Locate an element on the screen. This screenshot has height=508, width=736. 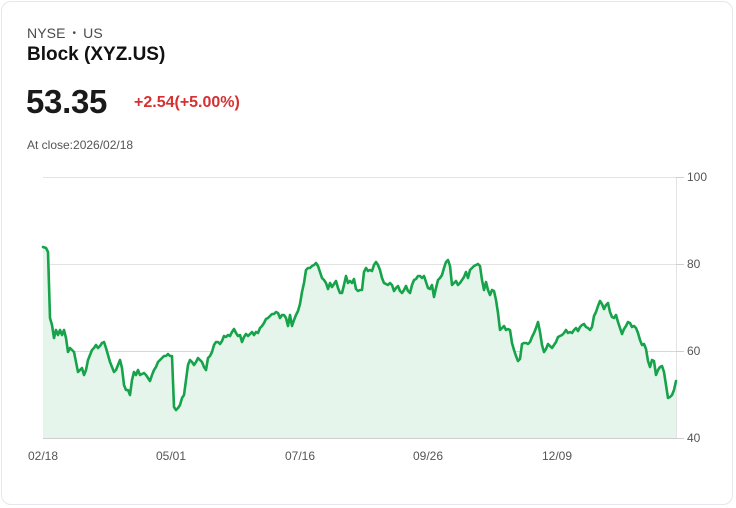
y-tick-40: 40 is located at coordinates (694, 438).